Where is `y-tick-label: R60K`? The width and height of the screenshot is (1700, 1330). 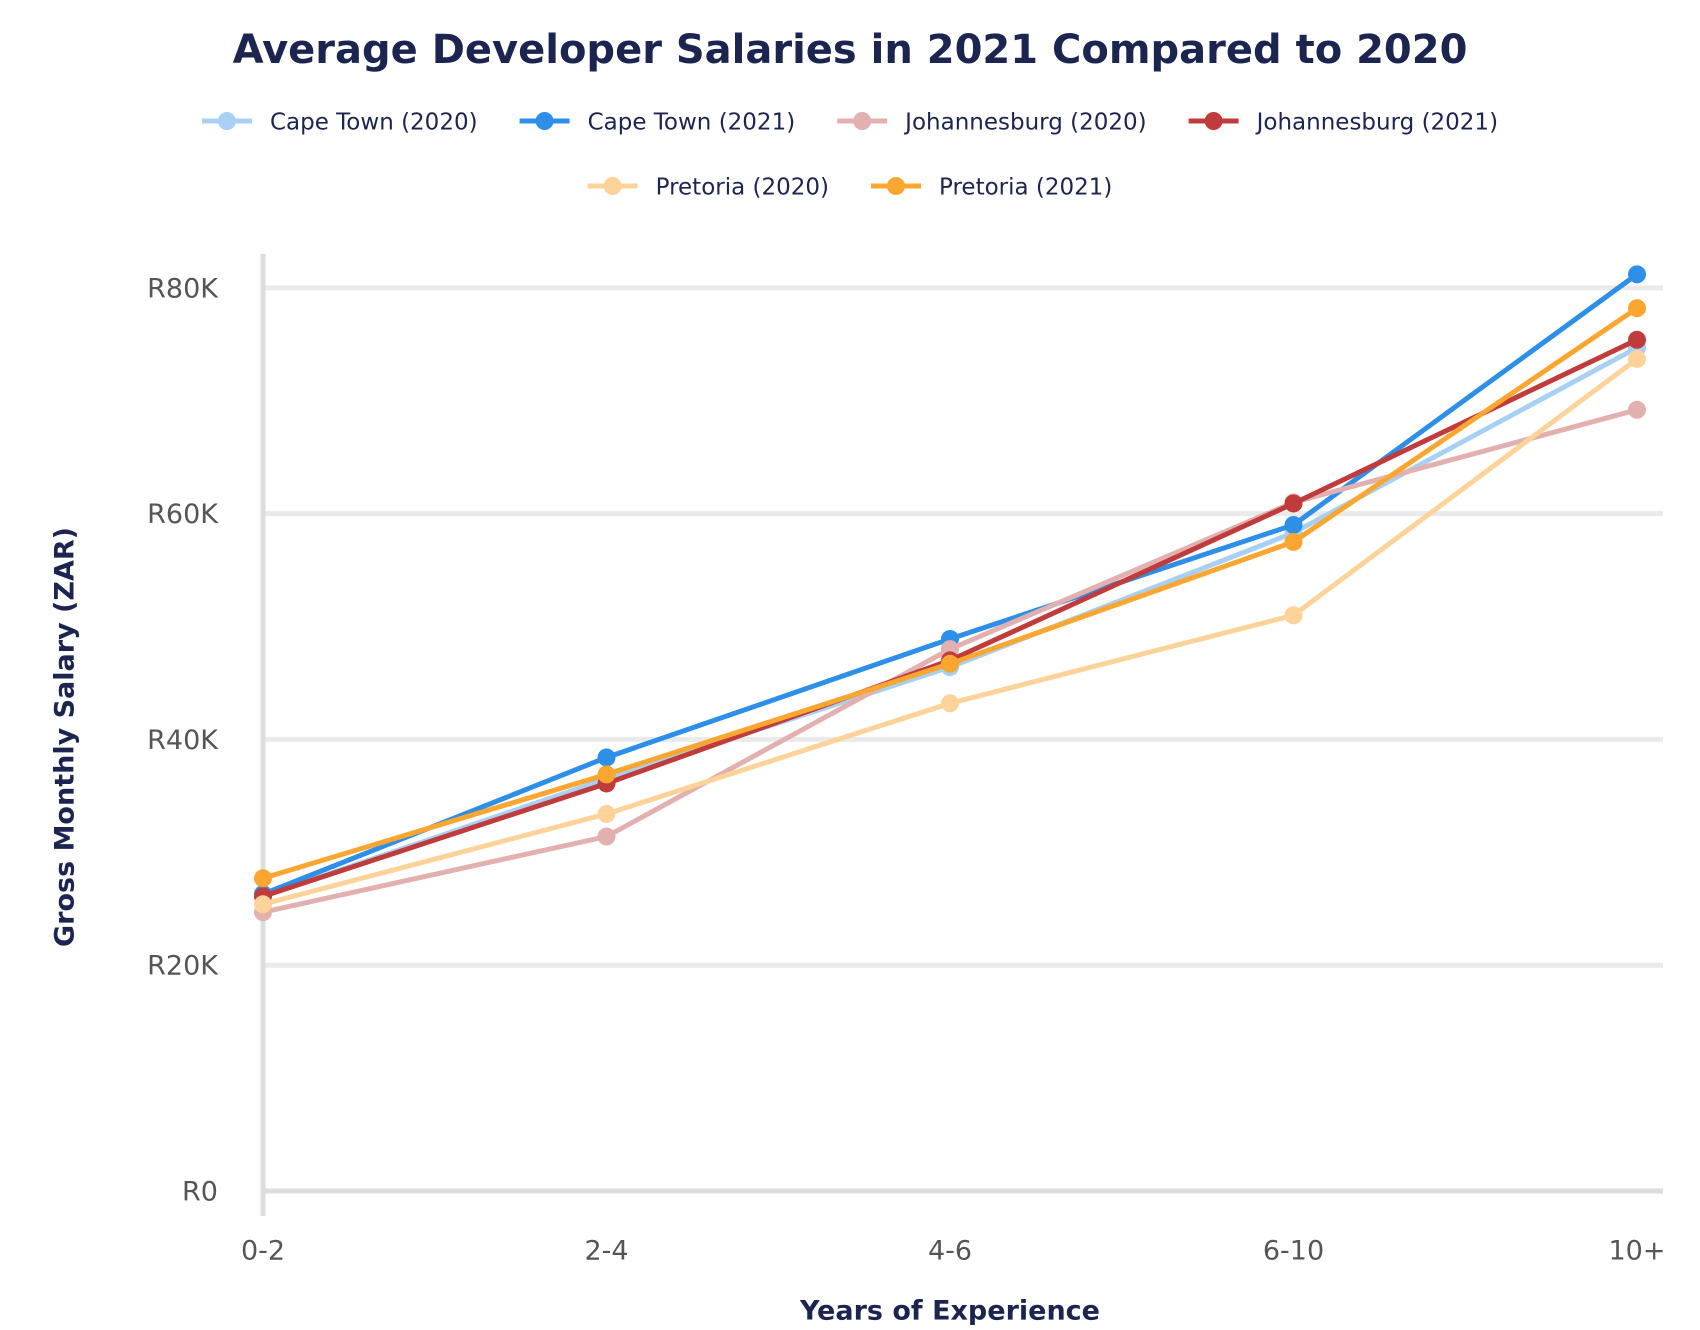 y-tick-label: R60K is located at coordinates (183, 514).